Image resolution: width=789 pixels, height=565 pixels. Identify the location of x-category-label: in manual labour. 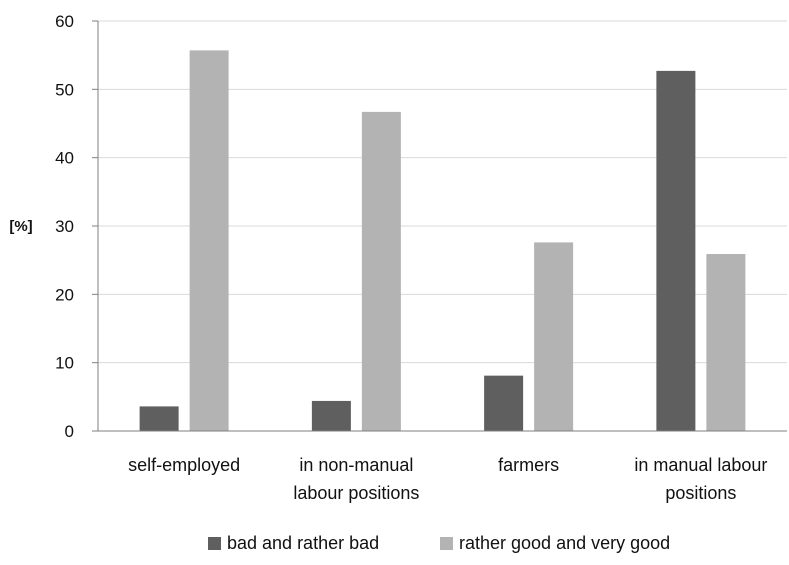
(700, 465).